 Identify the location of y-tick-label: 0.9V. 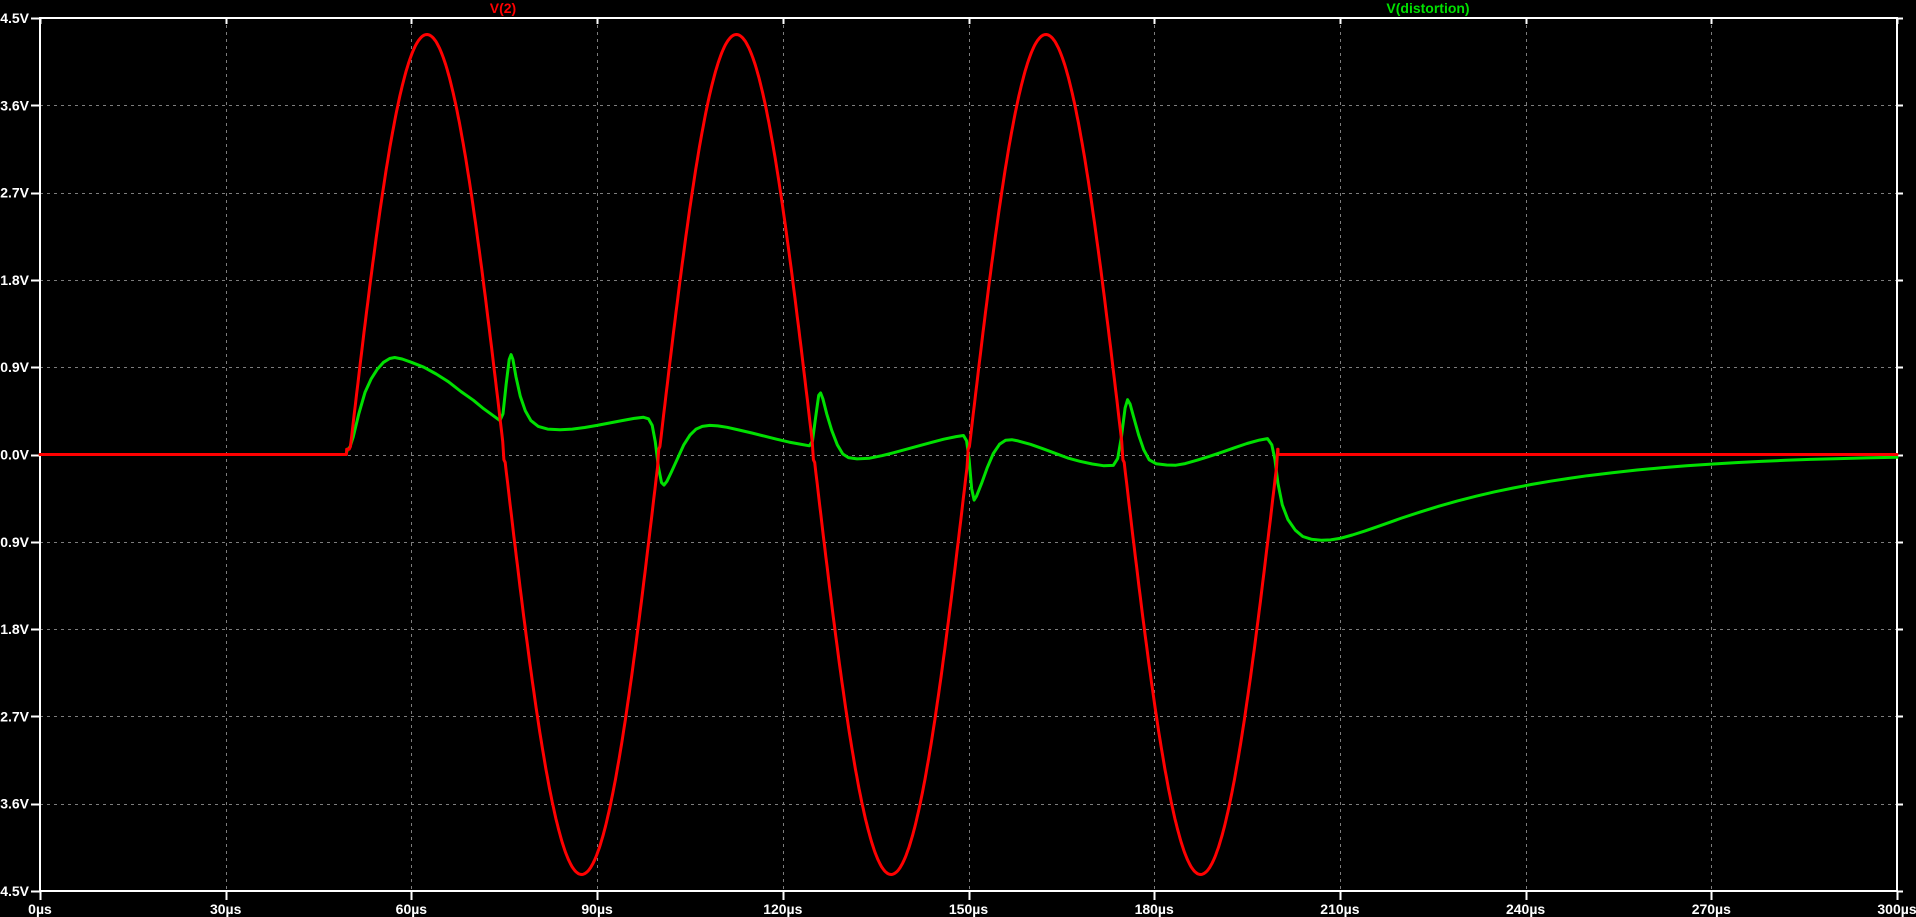
(14, 367).